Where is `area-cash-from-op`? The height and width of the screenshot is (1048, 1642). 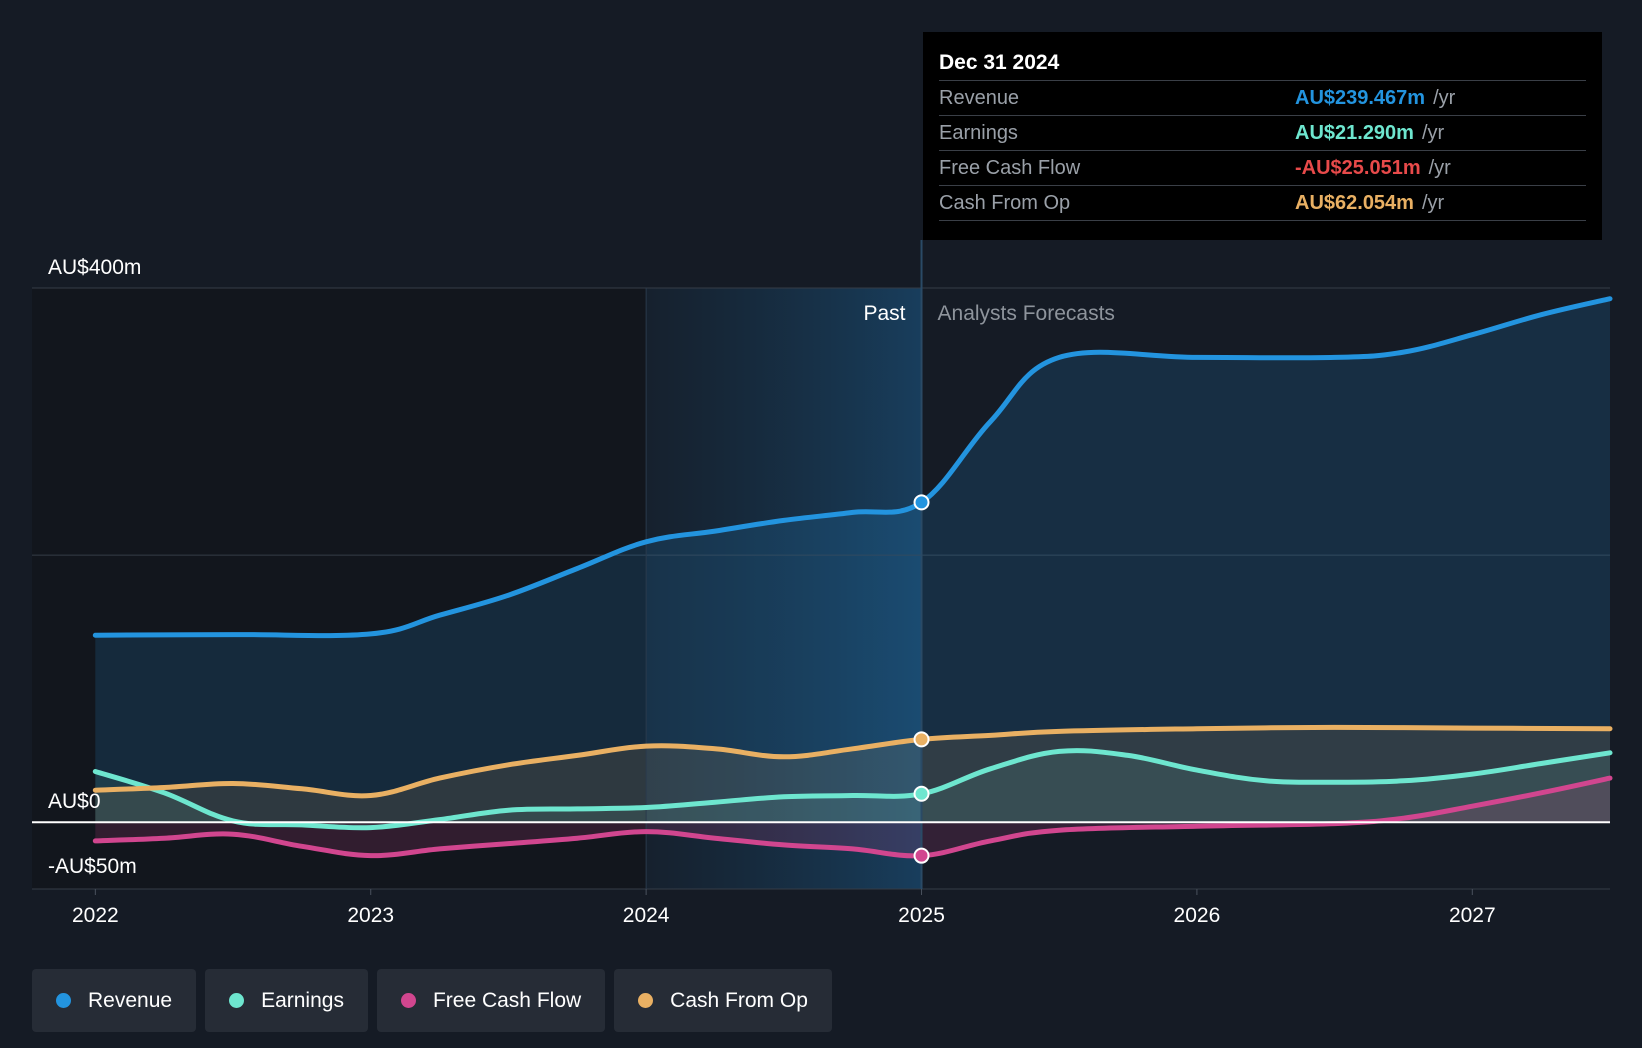 area-cash-from-op is located at coordinates (852, 775).